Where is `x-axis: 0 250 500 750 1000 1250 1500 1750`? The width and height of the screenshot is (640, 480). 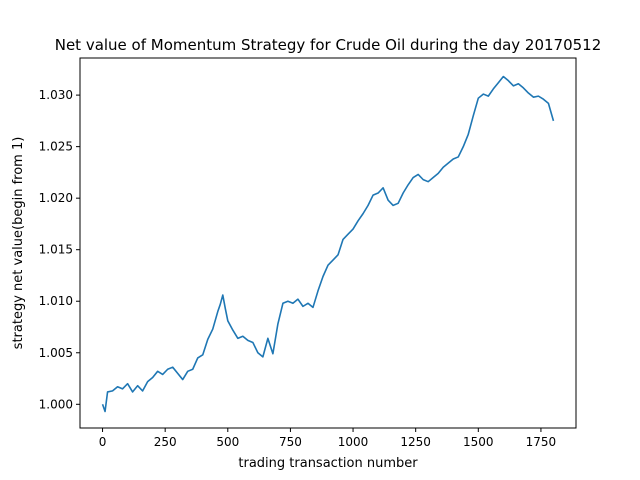
x-axis: 0 250 500 750 1000 1250 1500 1750 is located at coordinates (327, 438).